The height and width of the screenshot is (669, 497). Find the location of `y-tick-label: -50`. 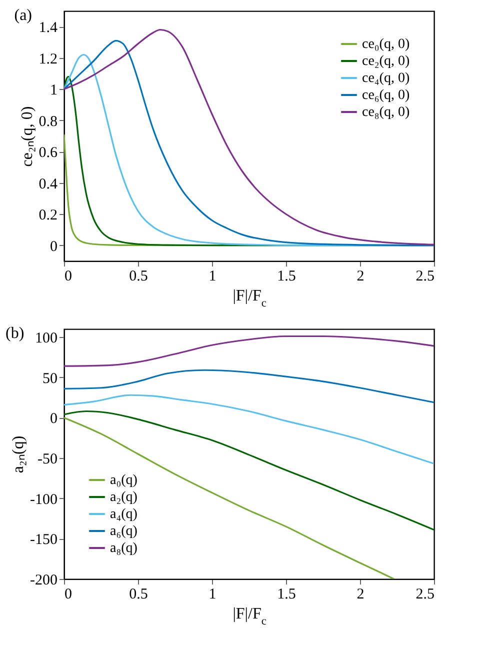

y-tick-label: -50 is located at coordinates (48, 460).